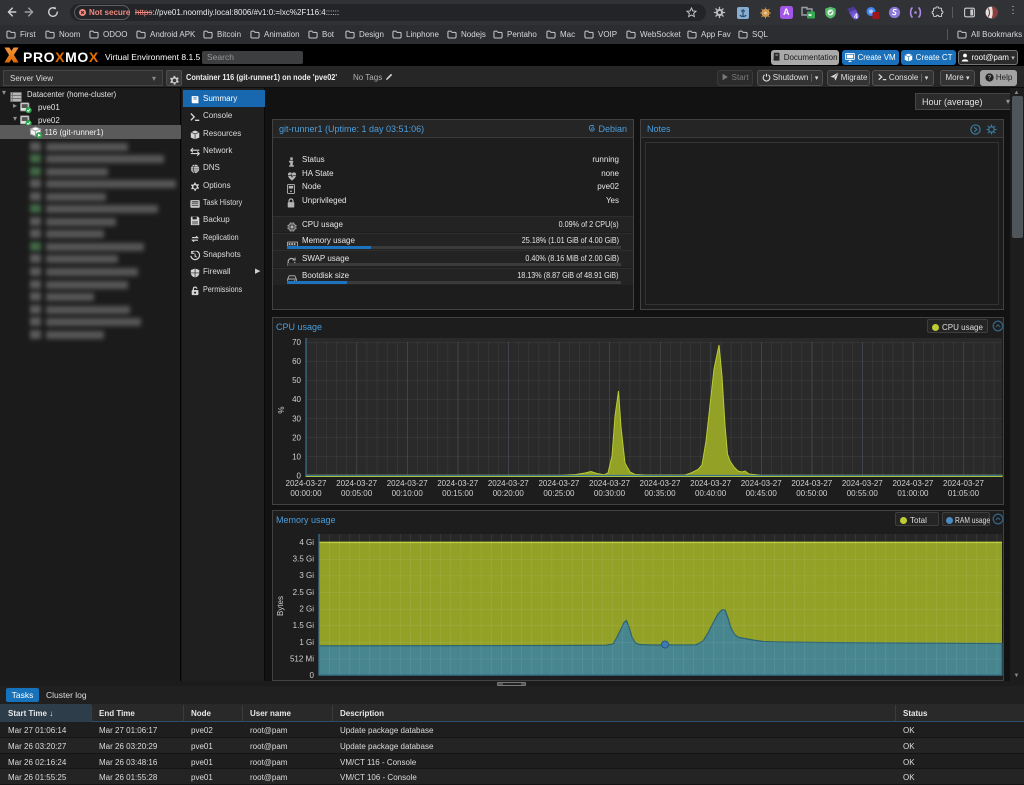 Image resolution: width=1024 pixels, height=785 pixels. I want to click on svg-text: 3.5 Gi, so click(304, 559).